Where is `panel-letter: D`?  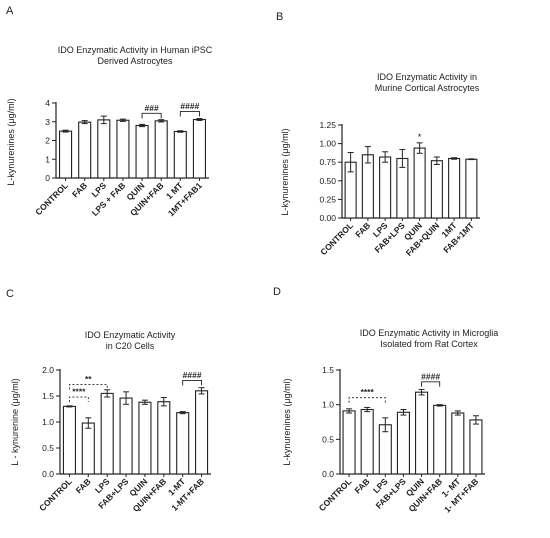
panel-letter: D is located at coordinates (277, 292).